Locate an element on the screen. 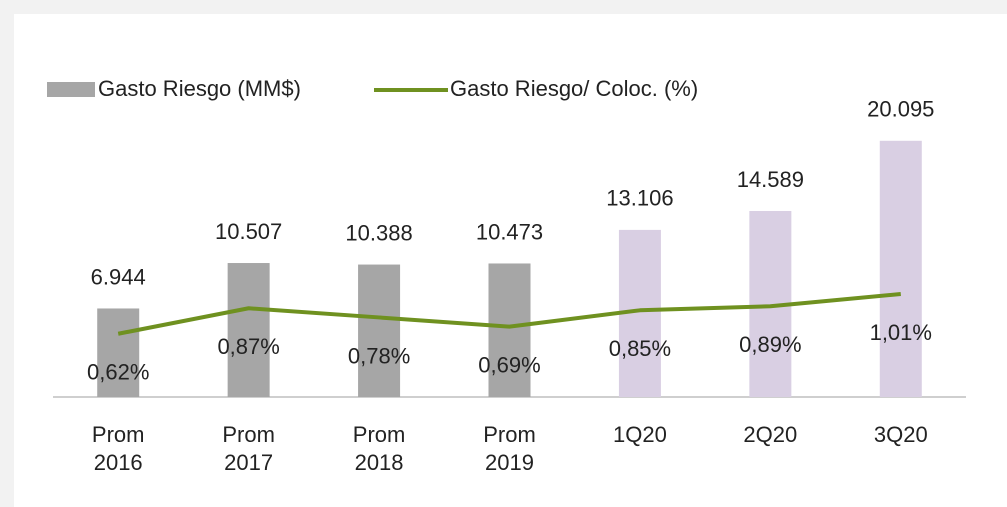 The width and height of the screenshot is (1007, 507). legend-label: Gasto Riesgo (MM$) is located at coordinates (199, 88).